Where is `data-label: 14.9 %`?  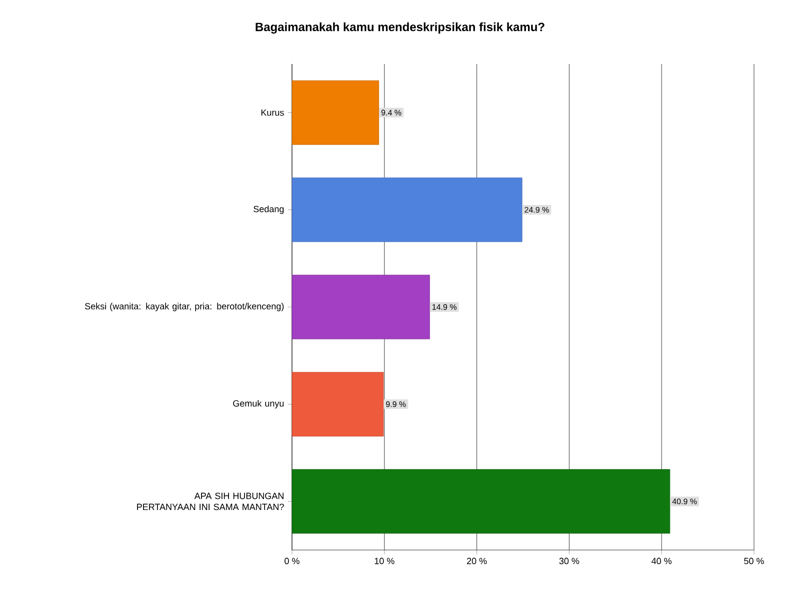 data-label: 14.9 % is located at coordinates (444, 307).